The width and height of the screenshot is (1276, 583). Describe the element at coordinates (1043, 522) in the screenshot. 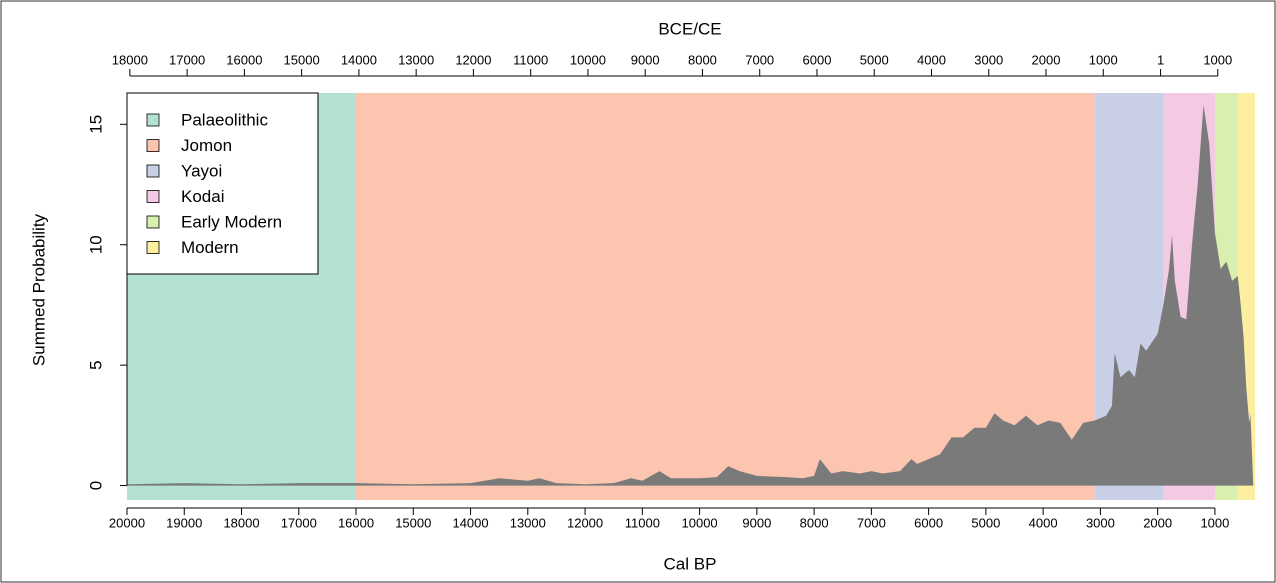

I see `x-tick-label: 4000` at that location.